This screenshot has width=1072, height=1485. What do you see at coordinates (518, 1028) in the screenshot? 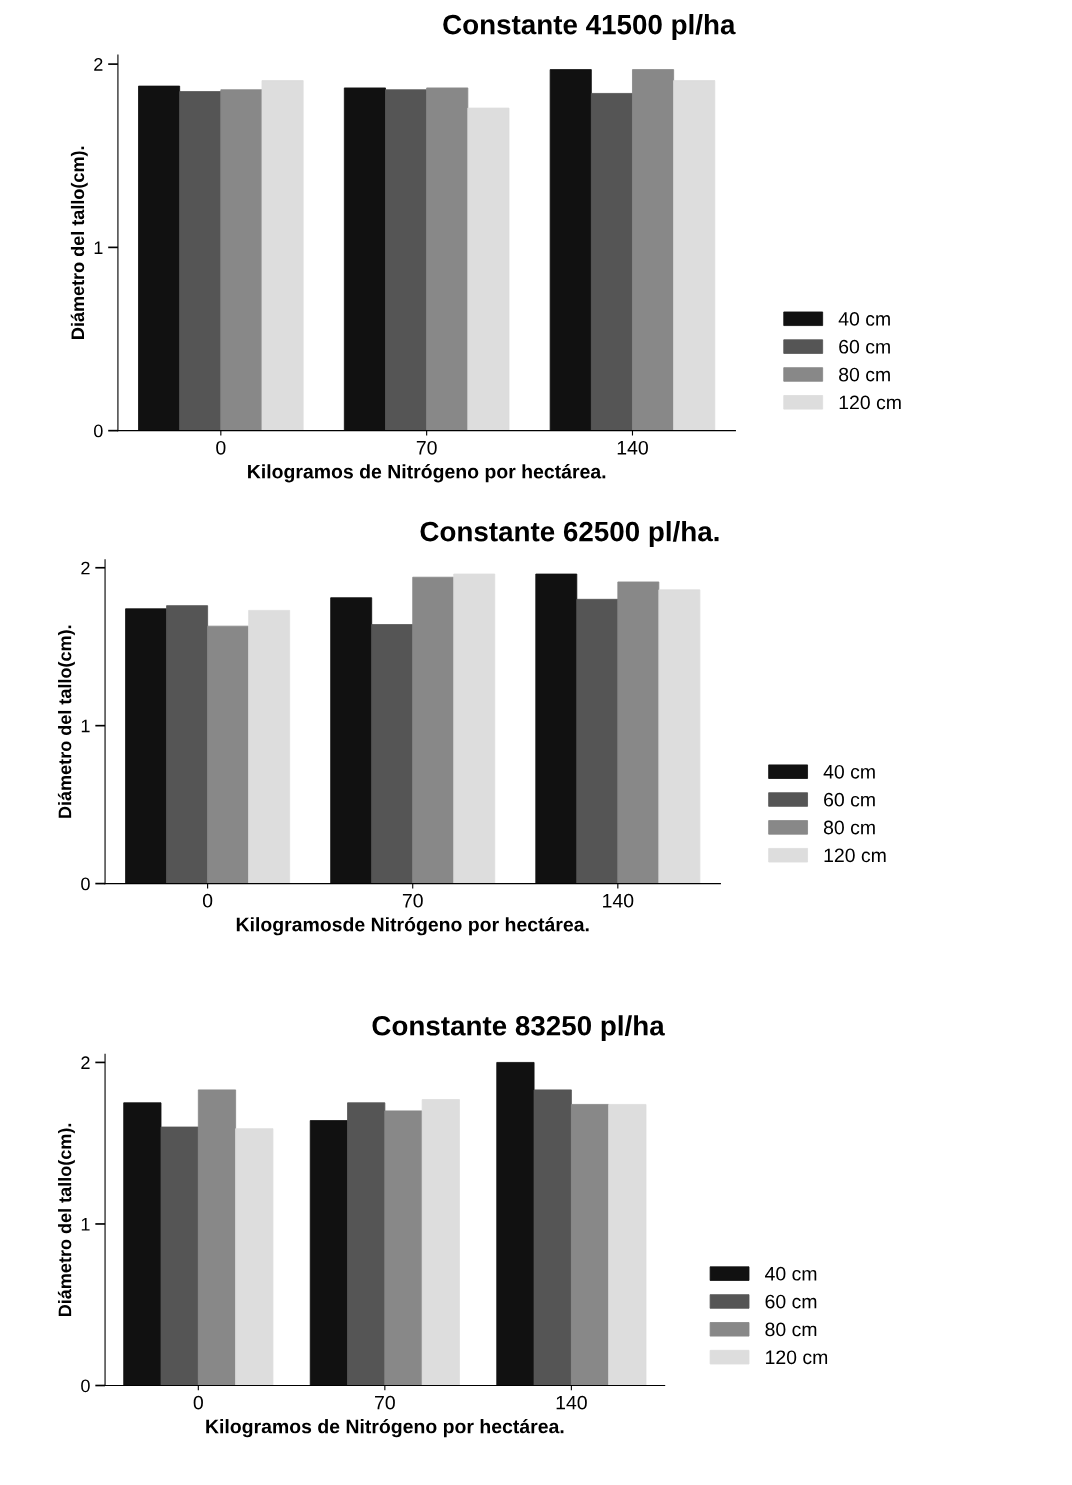
I see `chart-title: Constante 83250 pl/ha` at bounding box center [518, 1028].